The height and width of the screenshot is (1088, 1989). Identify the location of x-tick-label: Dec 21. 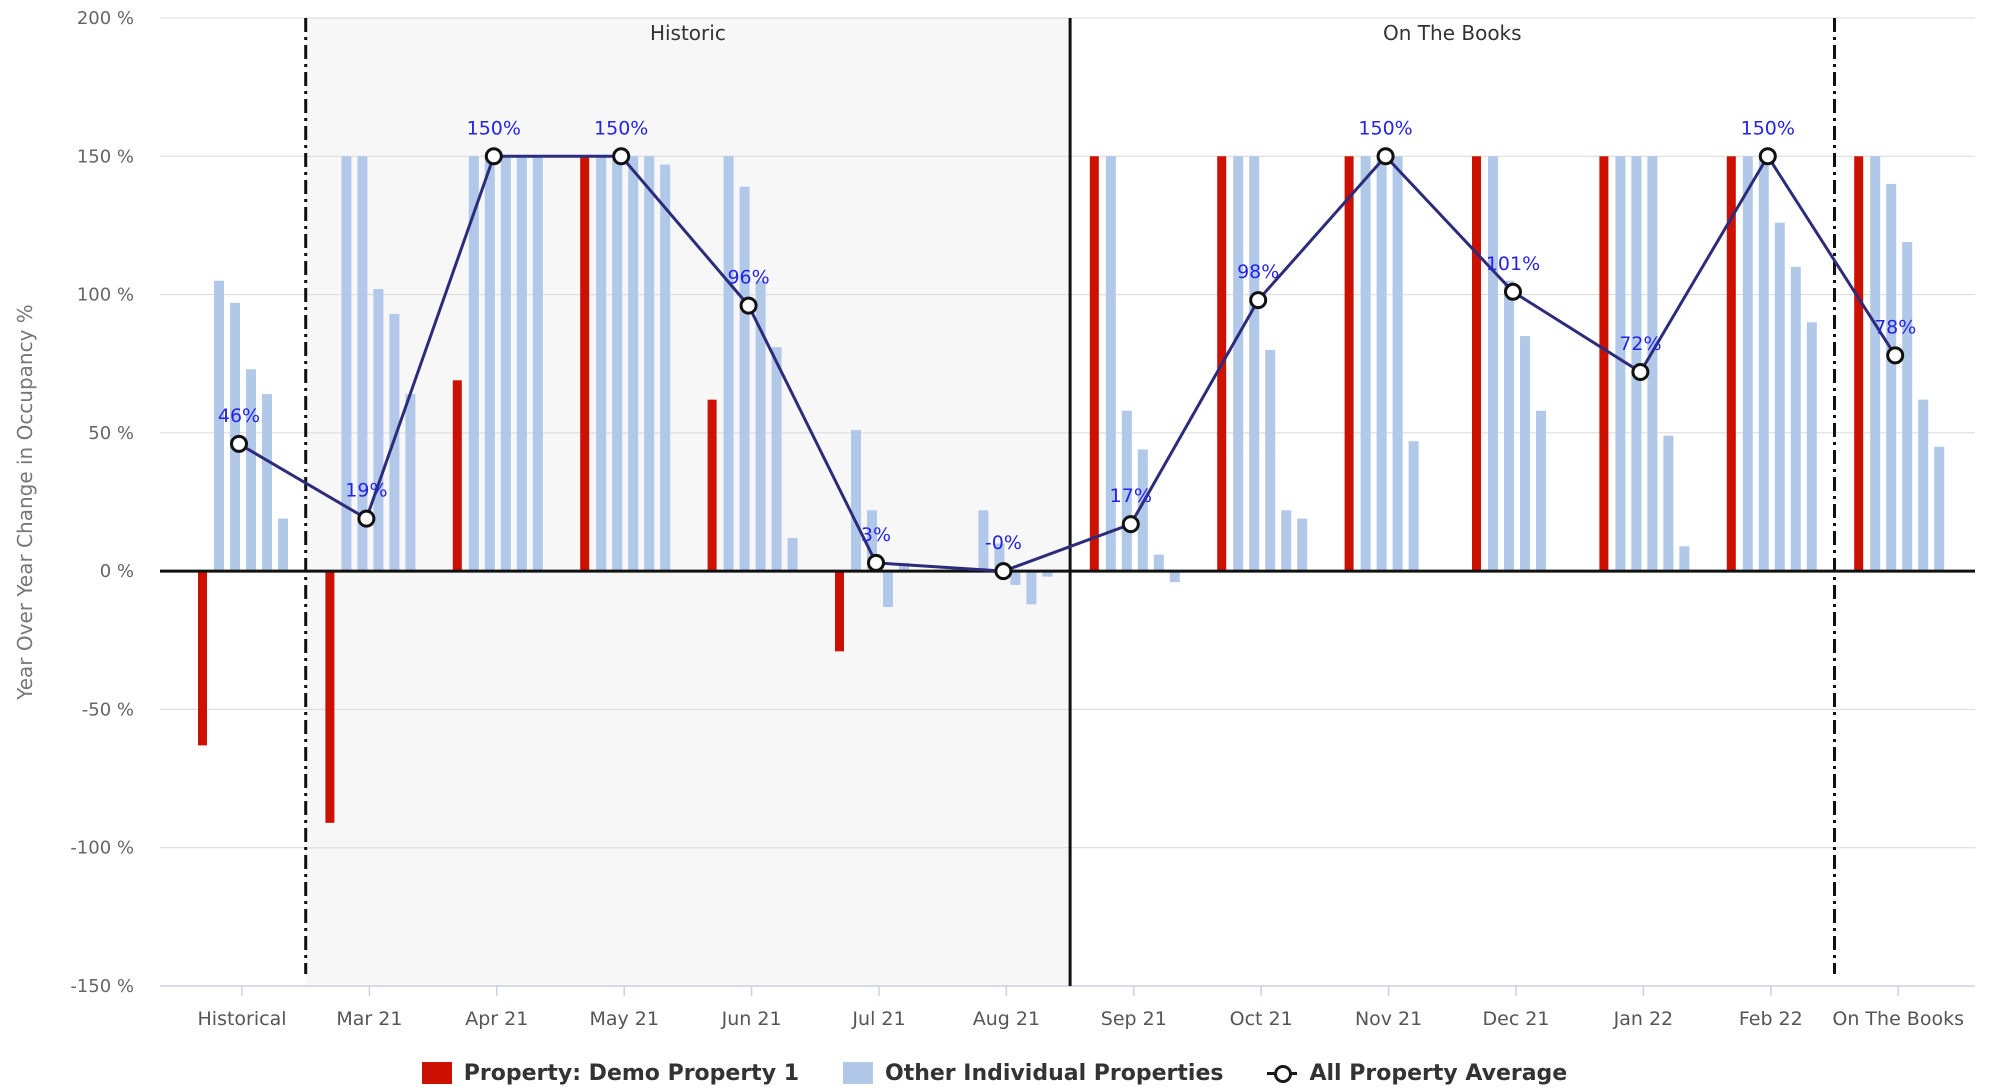
(1516, 1019).